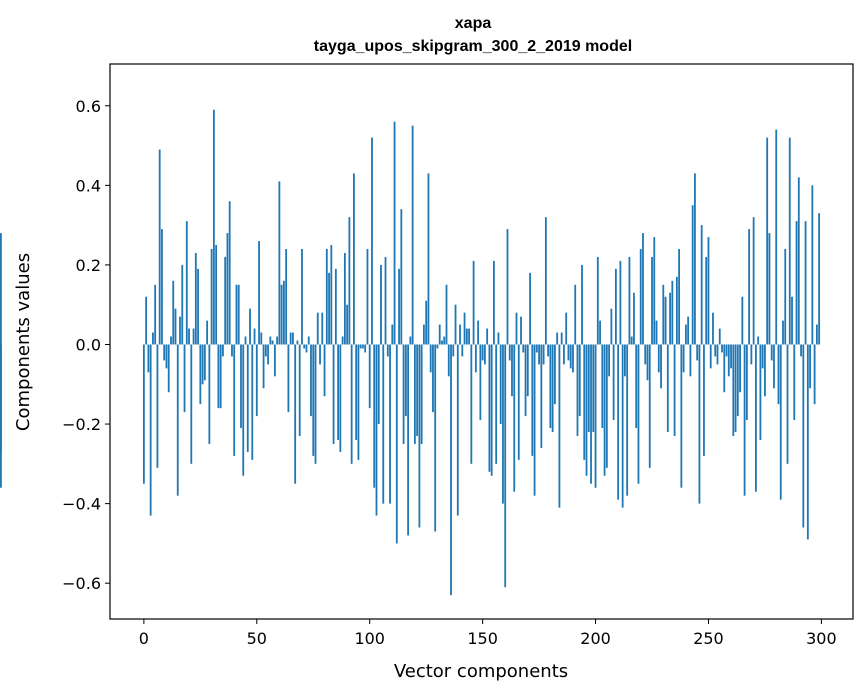 Image resolution: width=867 pixels, height=696 pixels. I want to click on y-tick-label: 0.0, so click(88, 344).